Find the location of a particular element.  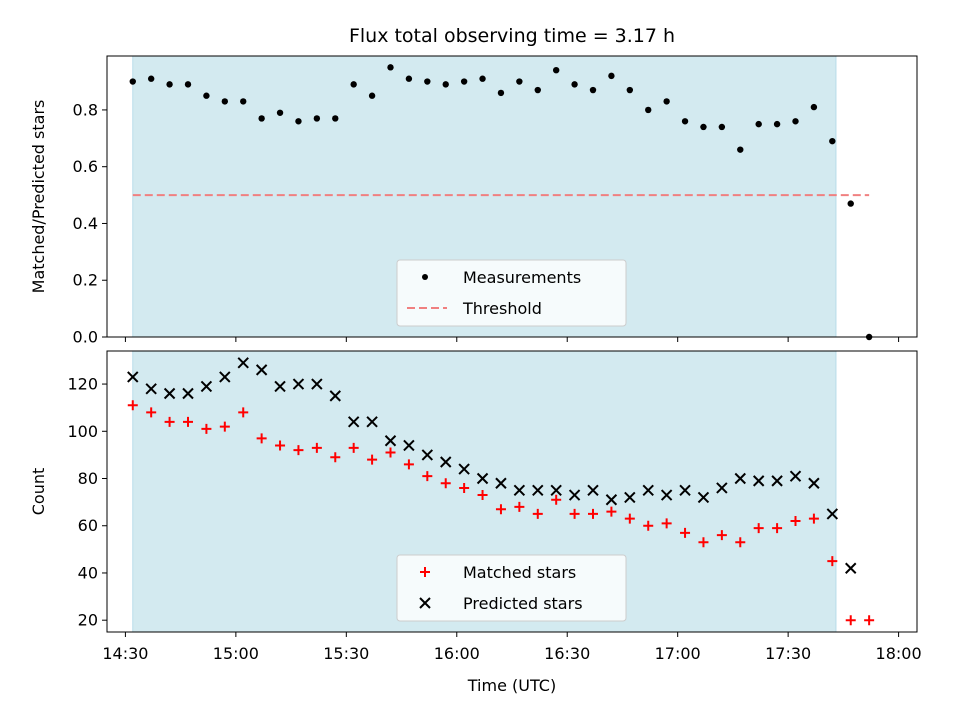

x-tick-label: 14:30 is located at coordinates (125, 653).